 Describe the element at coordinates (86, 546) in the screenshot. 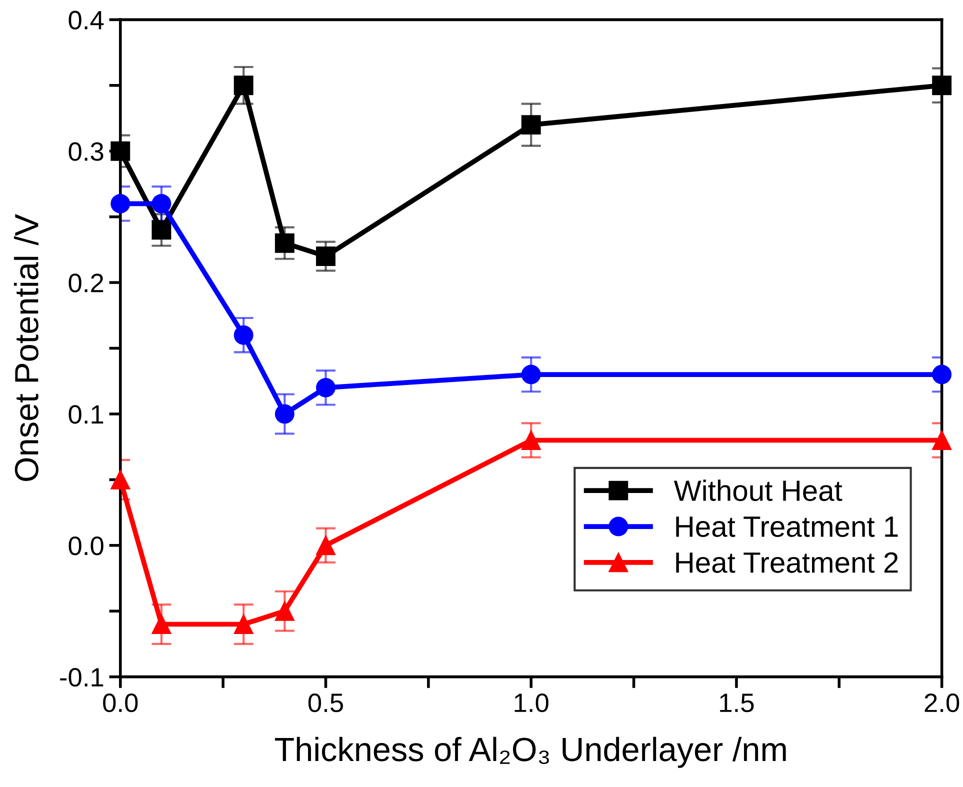

I see `y-tick-label: 0.0` at that location.